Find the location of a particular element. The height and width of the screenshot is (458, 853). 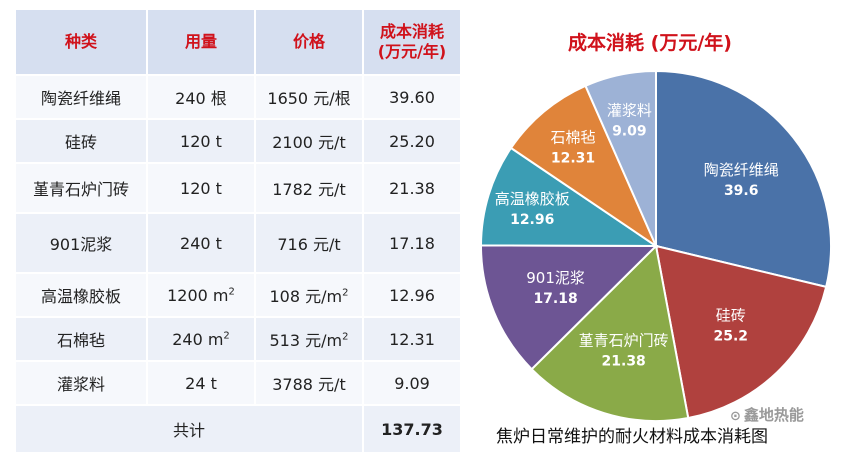

cell-name-text: 901泥浆 is located at coordinates (81, 244).